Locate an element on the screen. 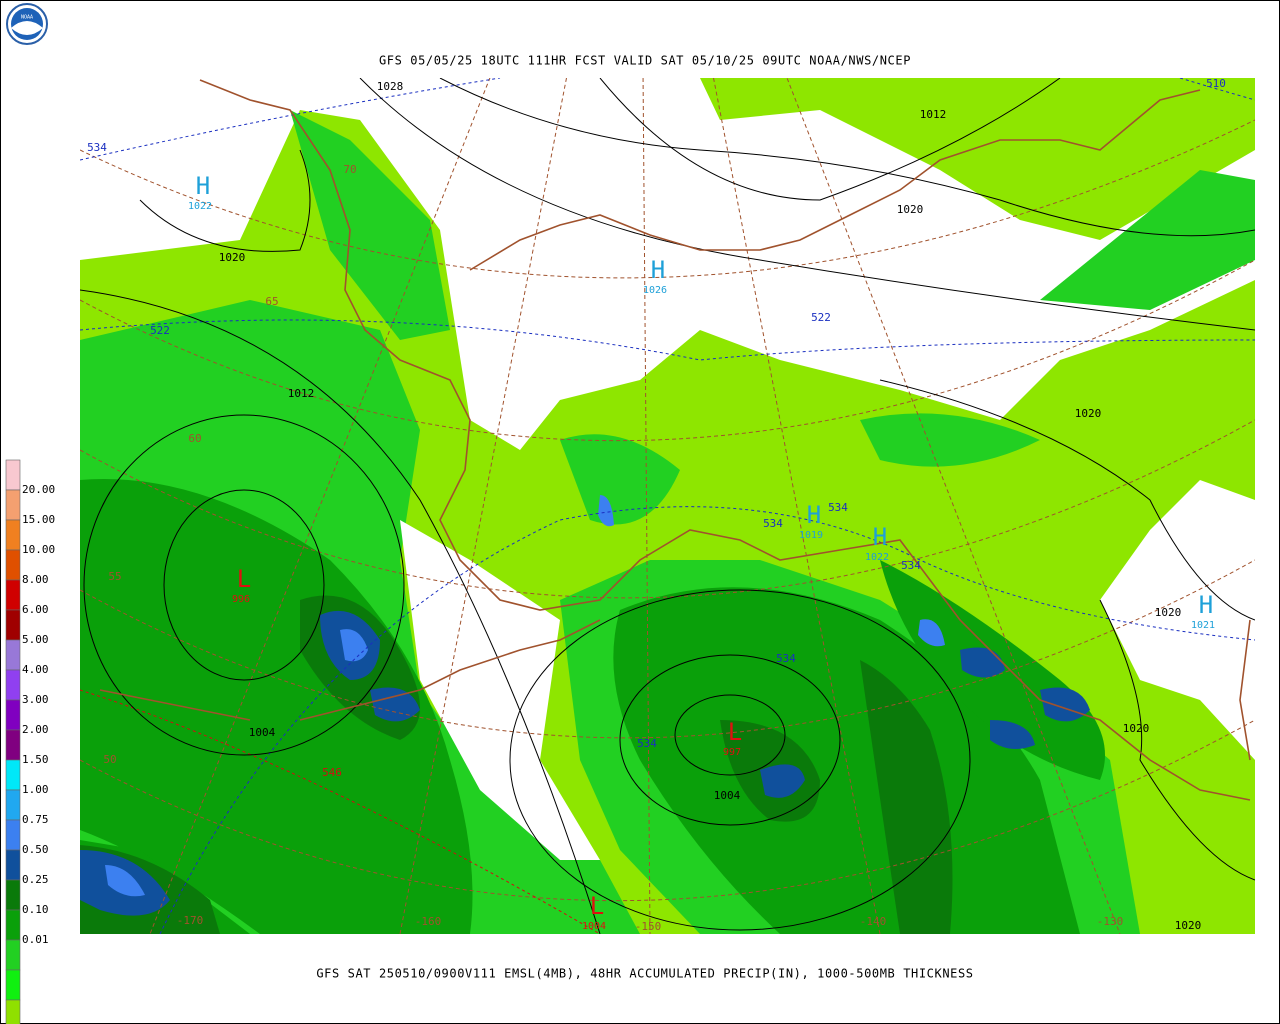 The height and width of the screenshot is (1024, 1280). precip-dark is located at coordinates (906, 797).